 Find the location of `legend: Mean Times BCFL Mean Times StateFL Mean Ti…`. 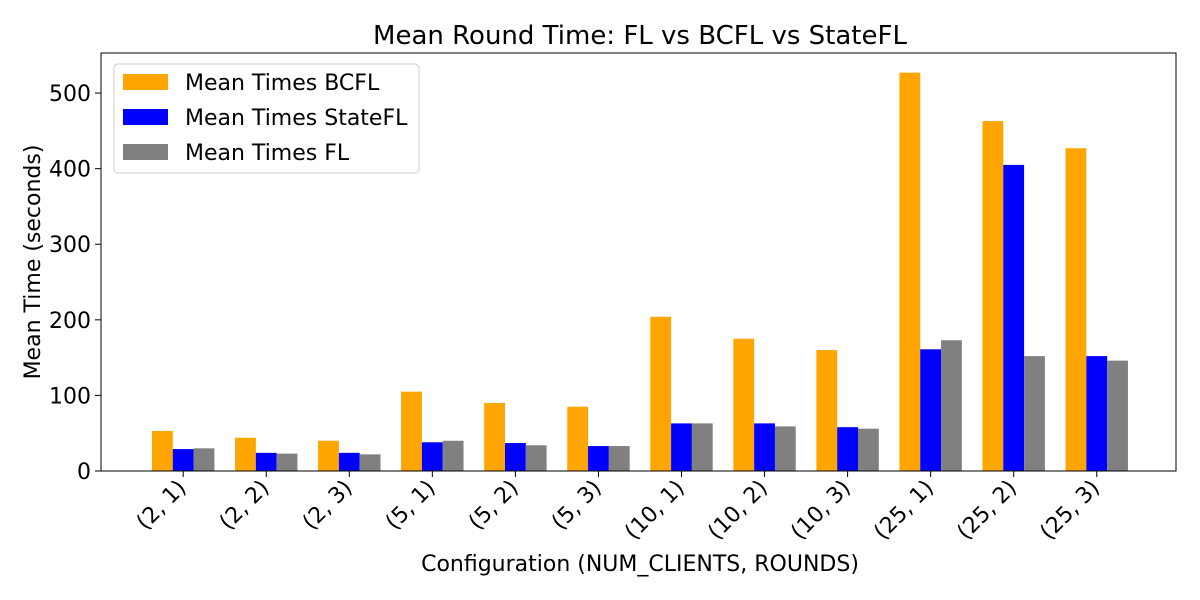

legend: Mean Times BCFL Mean Times StateFL Mean Ti… is located at coordinates (266, 118).